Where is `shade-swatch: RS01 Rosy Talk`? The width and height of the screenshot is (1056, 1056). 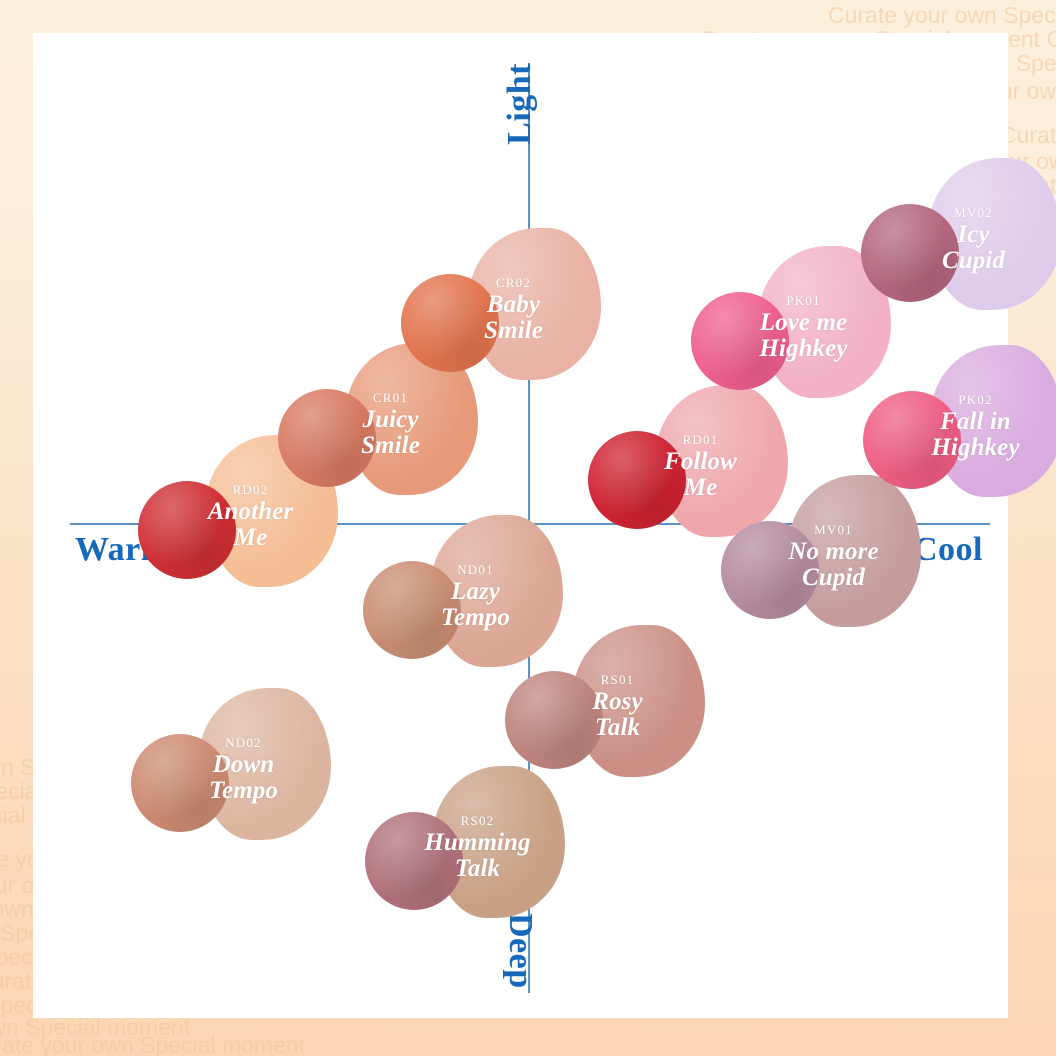 shade-swatch: RS01 Rosy Talk is located at coordinates (605, 705).